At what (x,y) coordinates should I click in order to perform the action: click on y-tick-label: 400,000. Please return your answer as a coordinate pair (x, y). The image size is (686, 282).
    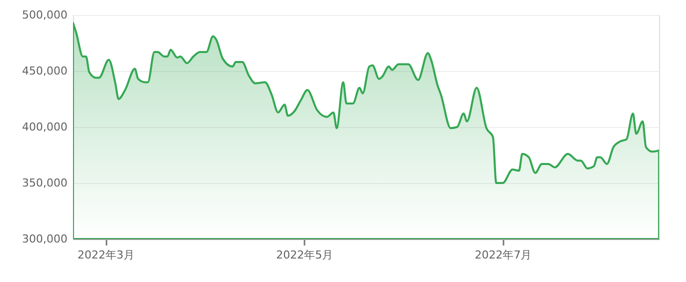
    Looking at the image, I should click on (45, 127).